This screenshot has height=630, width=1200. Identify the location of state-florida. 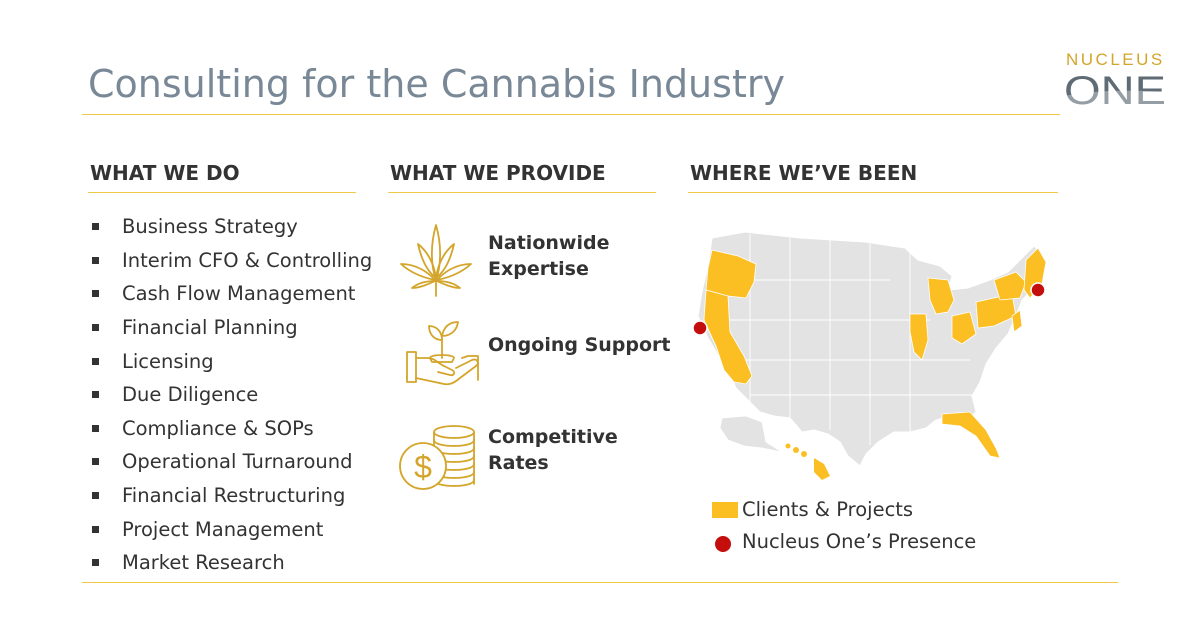
(971, 435).